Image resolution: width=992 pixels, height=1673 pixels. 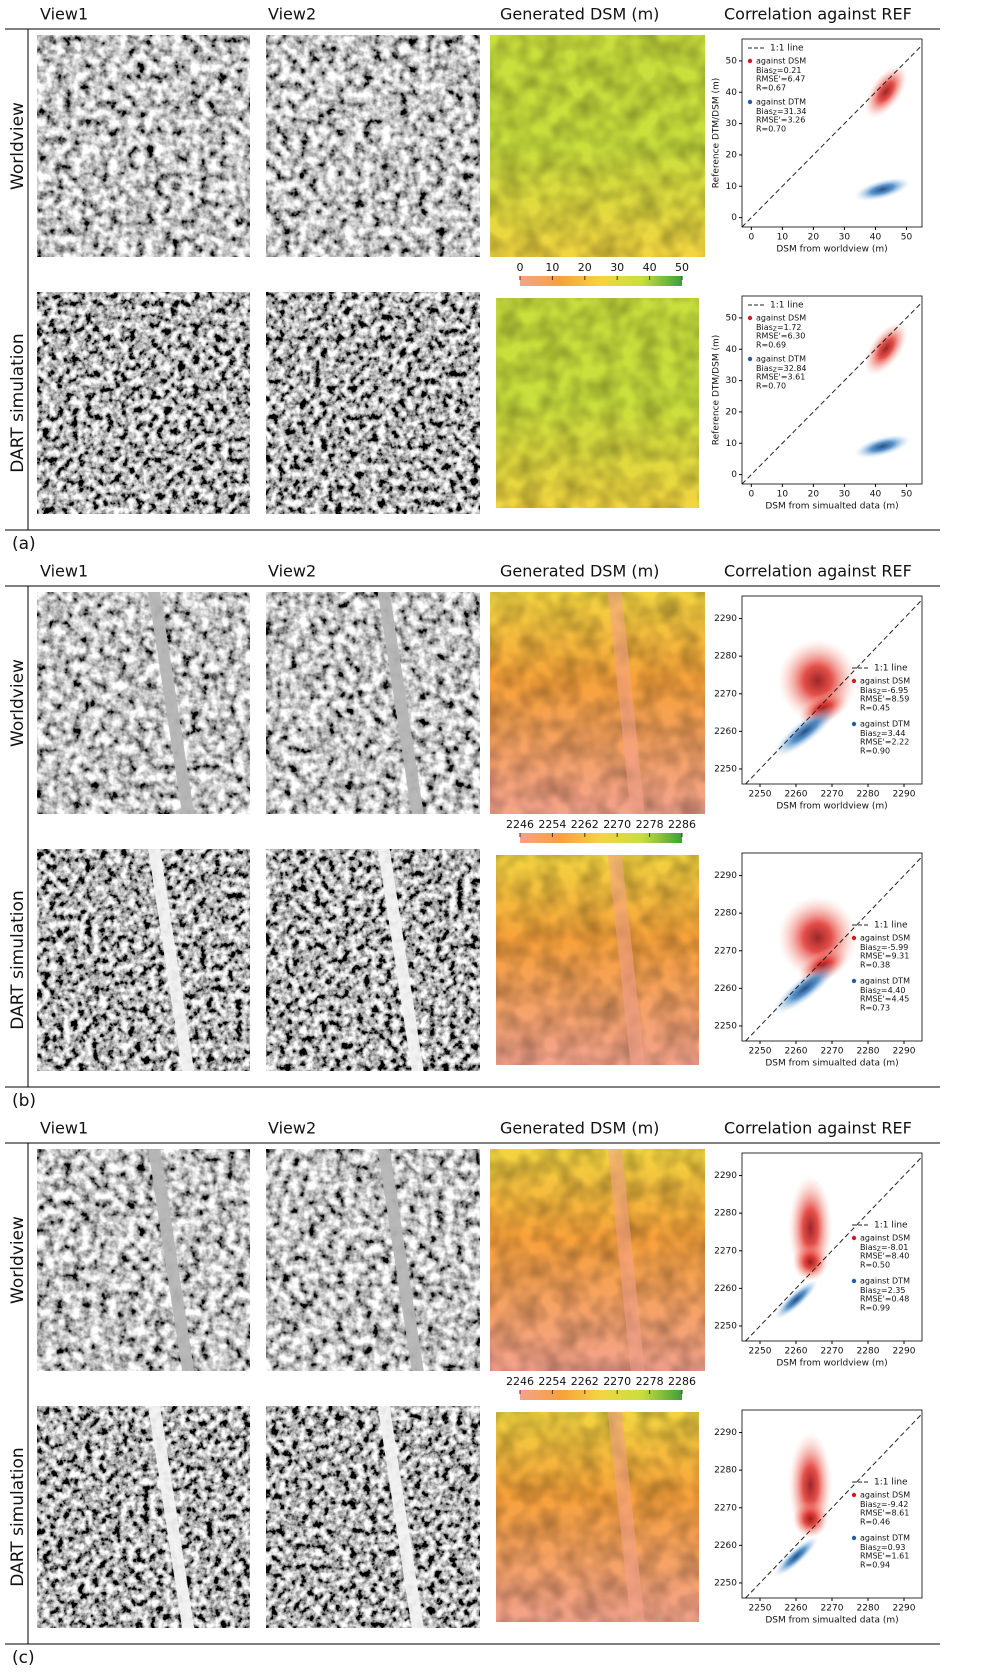 I want to click on rmse-text: RMSE'=6.30, so click(x=780, y=336).